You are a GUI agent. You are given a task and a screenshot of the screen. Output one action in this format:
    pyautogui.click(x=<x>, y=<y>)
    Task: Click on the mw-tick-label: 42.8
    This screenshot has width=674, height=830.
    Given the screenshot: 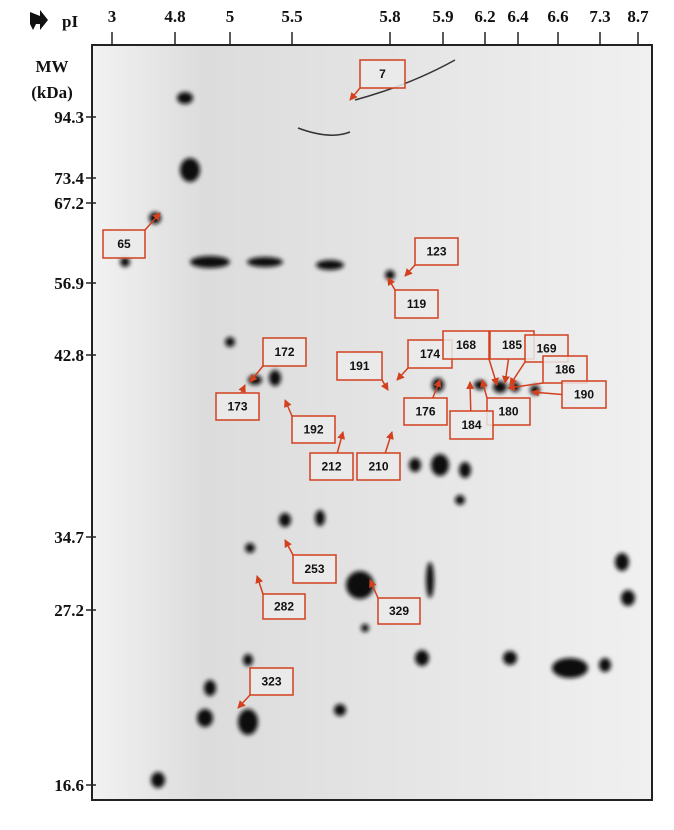 What is the action you would take?
    pyautogui.click(x=69, y=355)
    